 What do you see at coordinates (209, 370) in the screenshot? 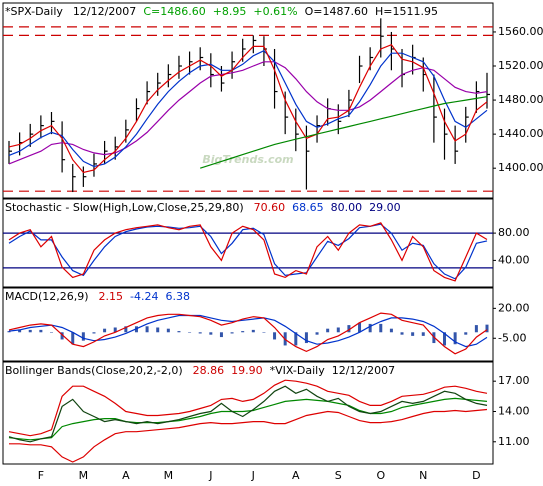
I see `readout: 28.86` at bounding box center [209, 370].